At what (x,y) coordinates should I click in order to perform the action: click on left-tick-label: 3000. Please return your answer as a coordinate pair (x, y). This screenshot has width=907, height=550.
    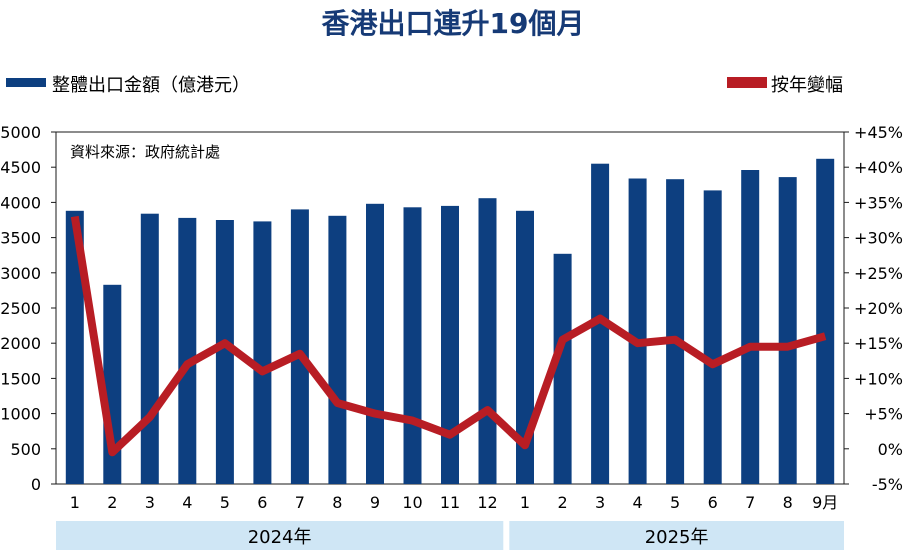
    Looking at the image, I should click on (20, 273).